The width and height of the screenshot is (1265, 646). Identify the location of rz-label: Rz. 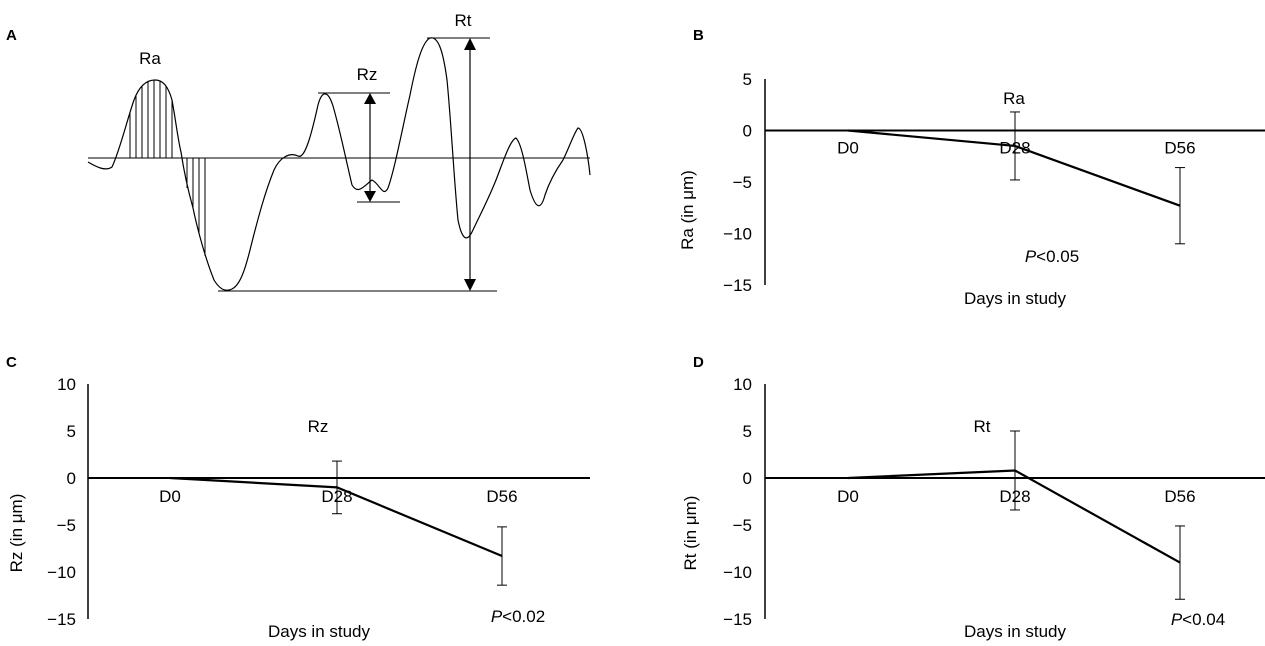
(367, 74).